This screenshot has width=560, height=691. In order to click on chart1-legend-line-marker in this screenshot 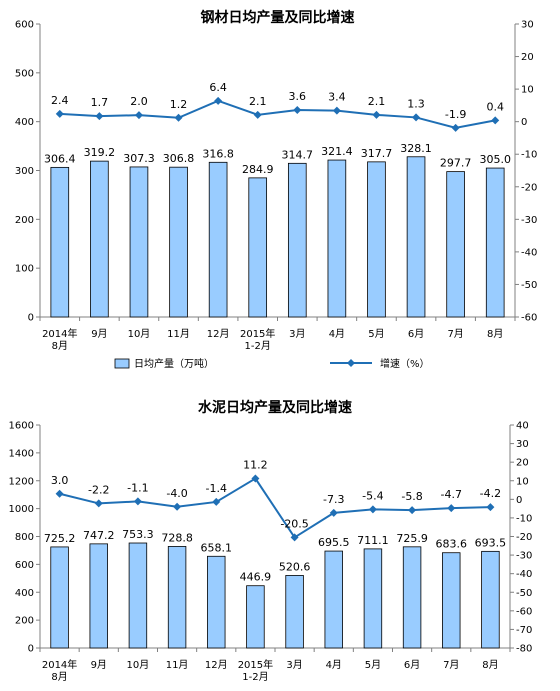, I will do `click(351, 363)`.